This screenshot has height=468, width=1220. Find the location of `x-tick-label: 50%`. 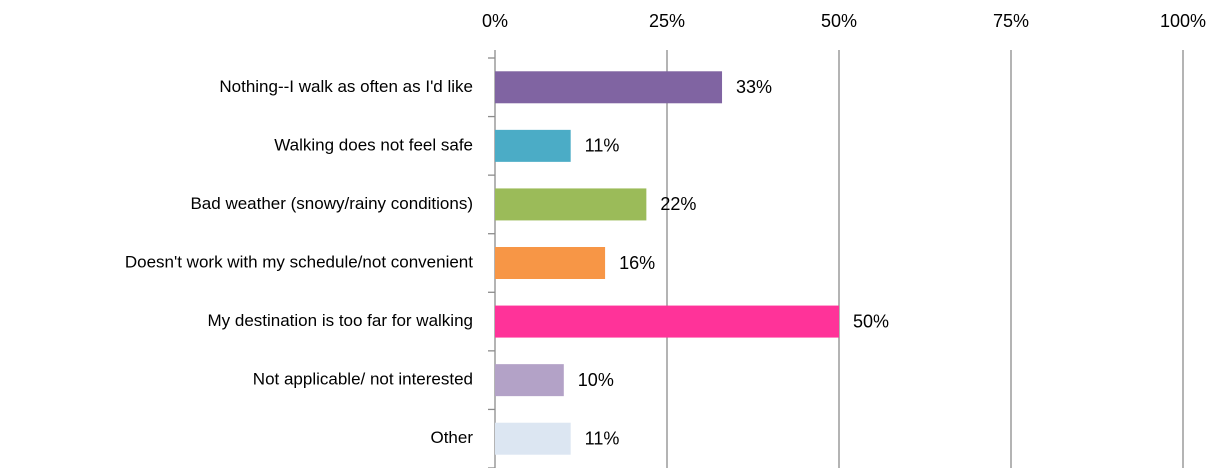

x-tick-label: 50% is located at coordinates (839, 21).